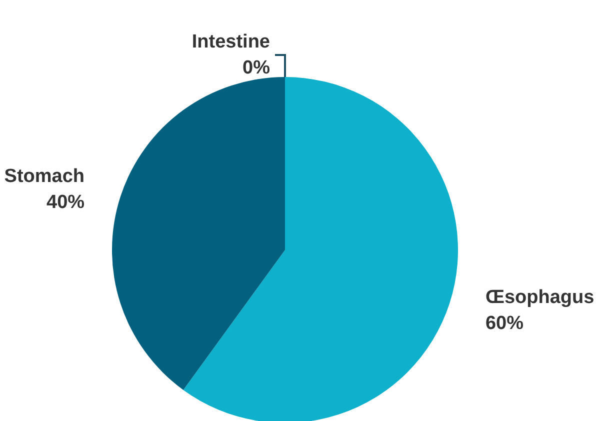  Describe the element at coordinates (231, 42) in the screenshot. I see `category-label: Intestine` at that location.